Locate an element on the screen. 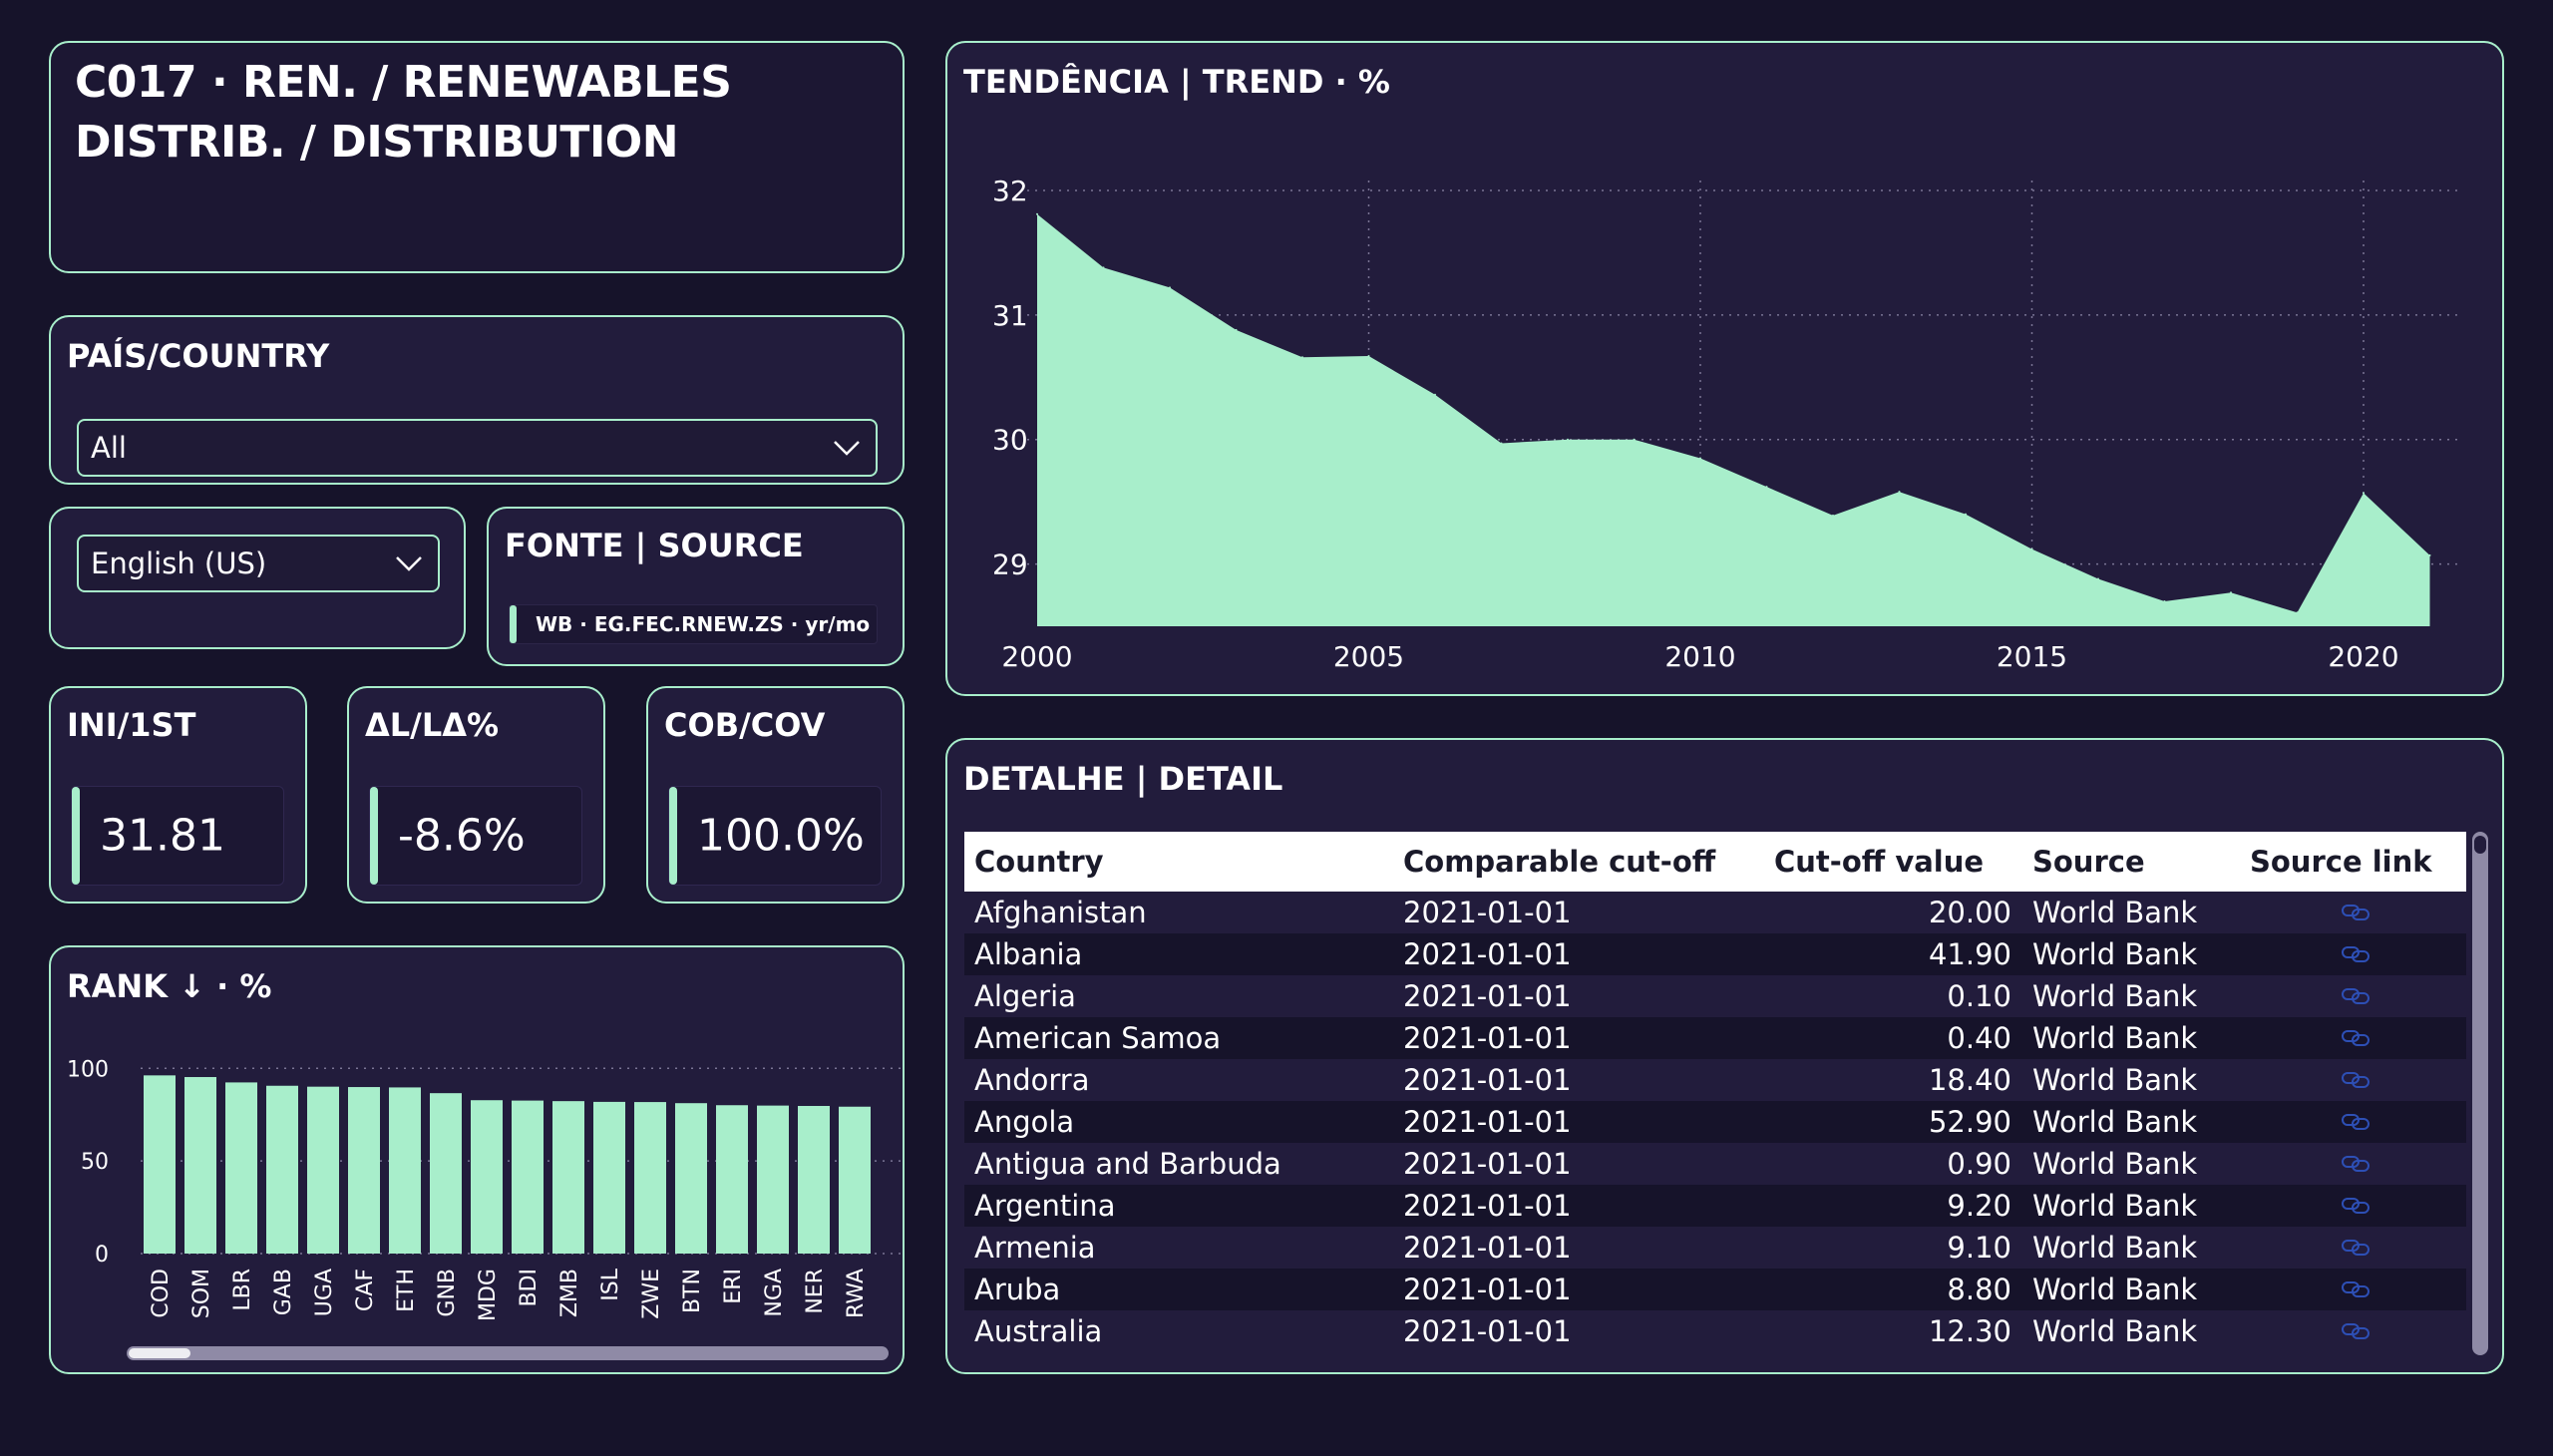 The height and width of the screenshot is (1456, 2553). x-tick-label: NER is located at coordinates (816, 1291).